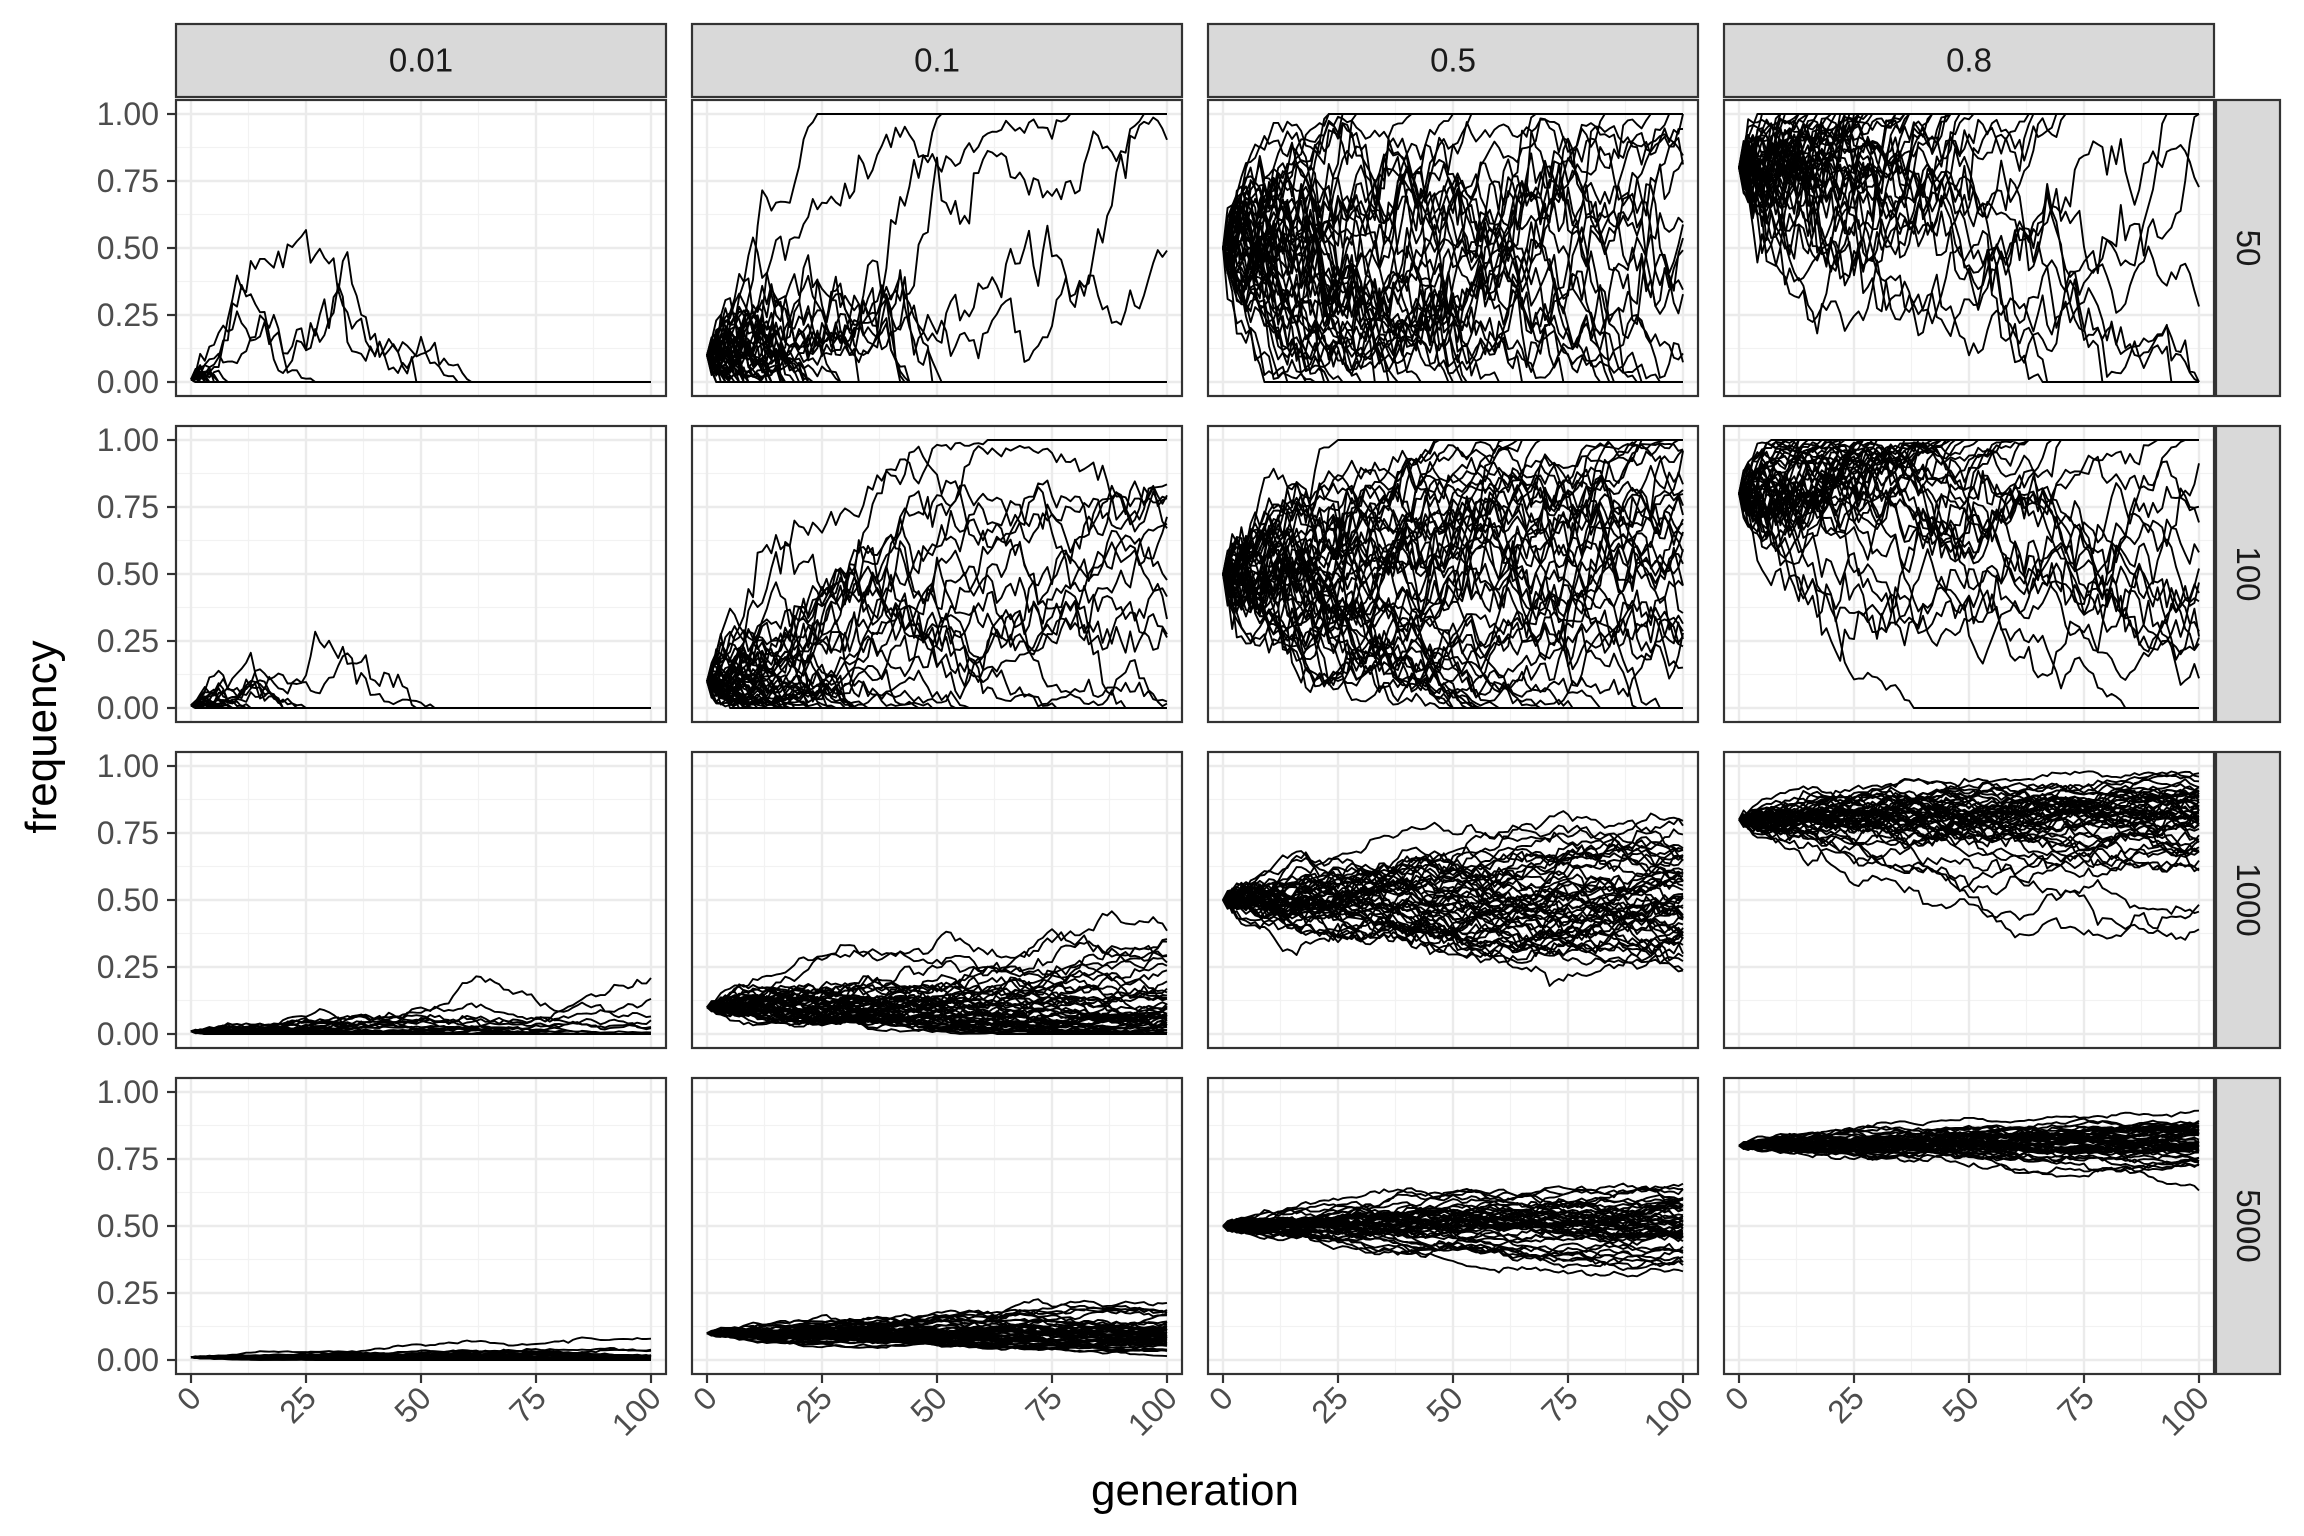 The image size is (2304, 1536). I want to click on panel-r1-c2, so click(1453, 574).